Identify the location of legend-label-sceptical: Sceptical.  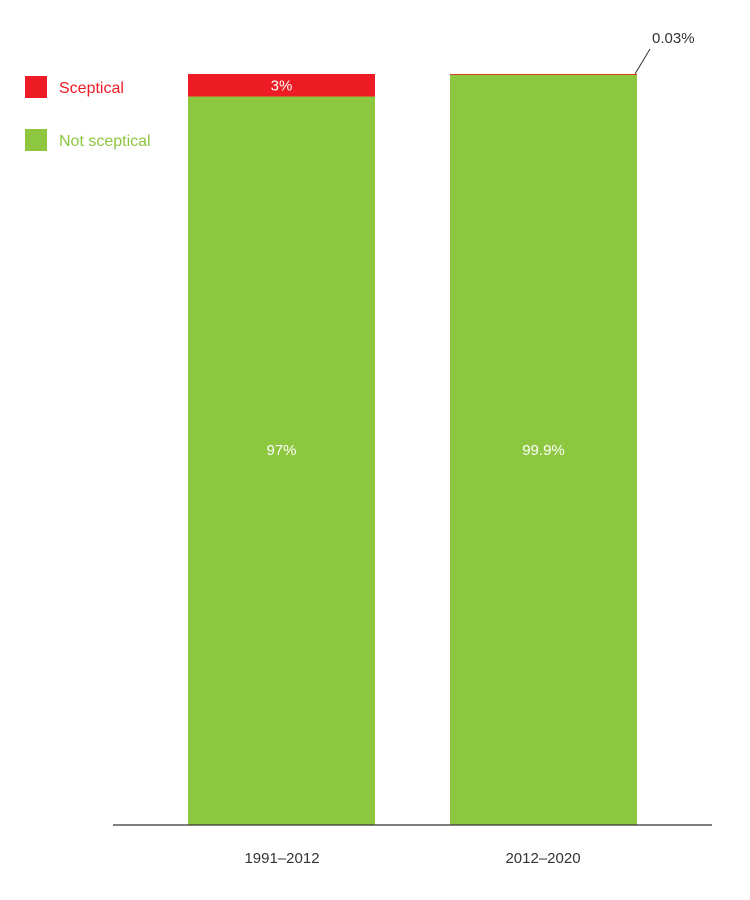
(91, 88).